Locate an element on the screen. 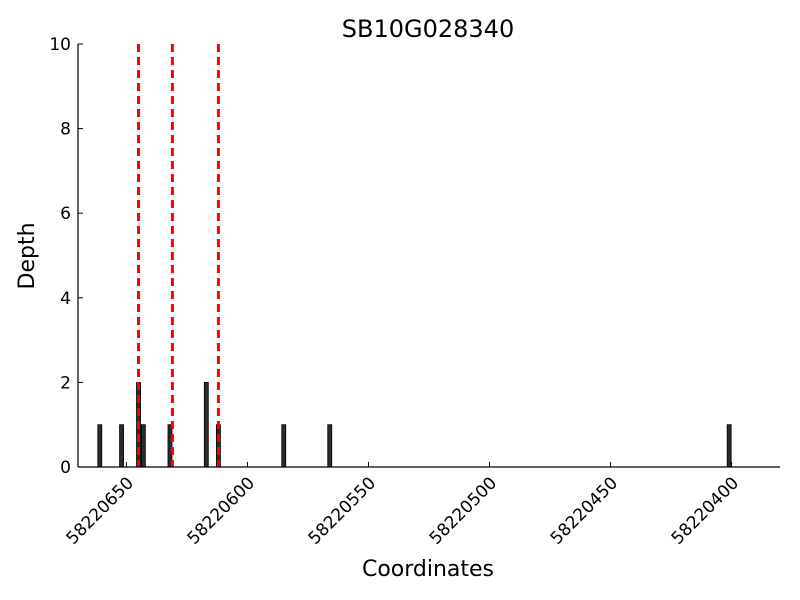  x-tick-label: 58220550 is located at coordinates (342, 510).